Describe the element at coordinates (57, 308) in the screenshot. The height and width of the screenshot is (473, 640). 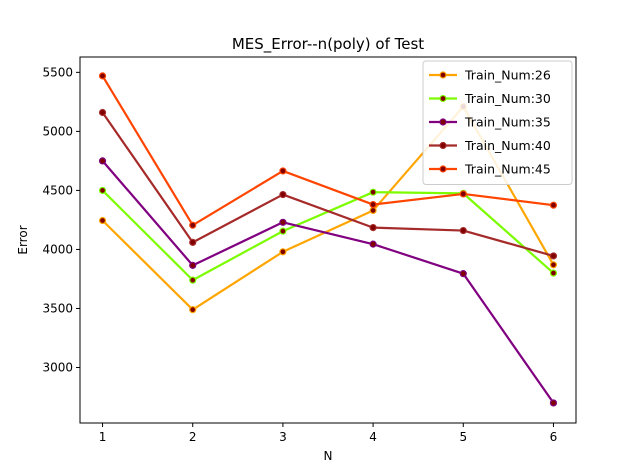
I see `y-tick-label: 3500` at that location.